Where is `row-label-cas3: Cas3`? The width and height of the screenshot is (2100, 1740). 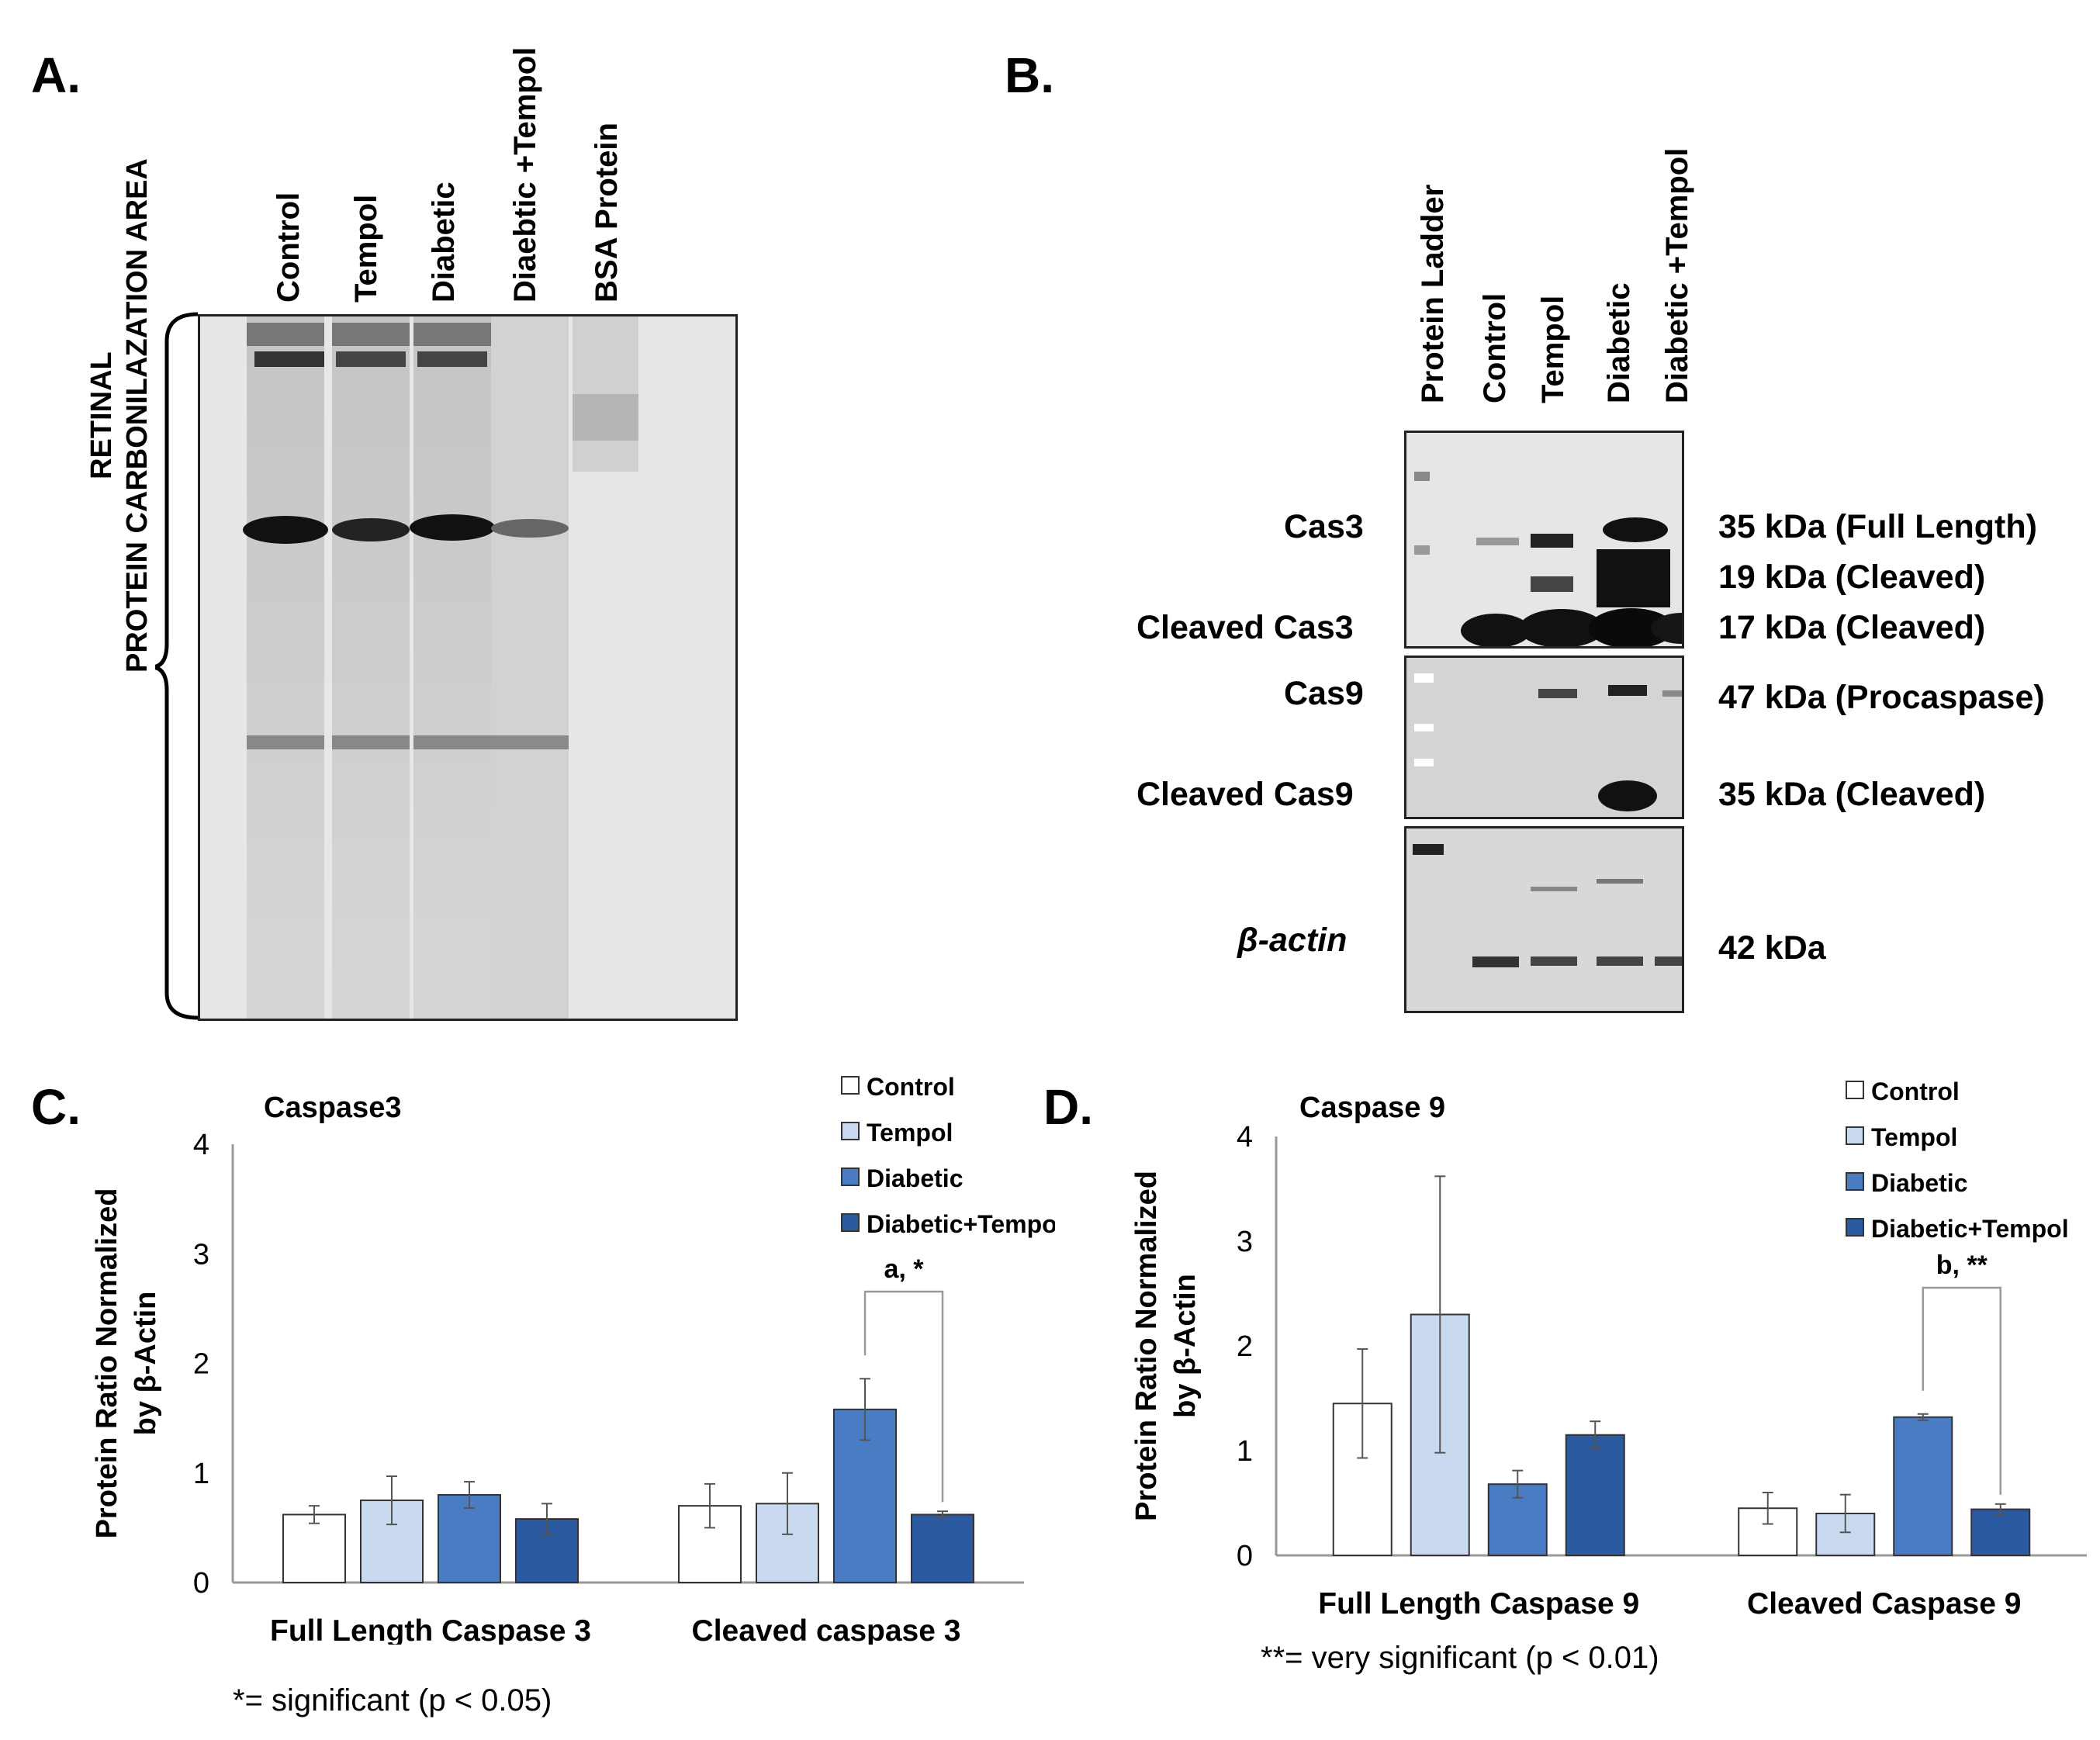 row-label-cas3: Cas3 is located at coordinates (1324, 526).